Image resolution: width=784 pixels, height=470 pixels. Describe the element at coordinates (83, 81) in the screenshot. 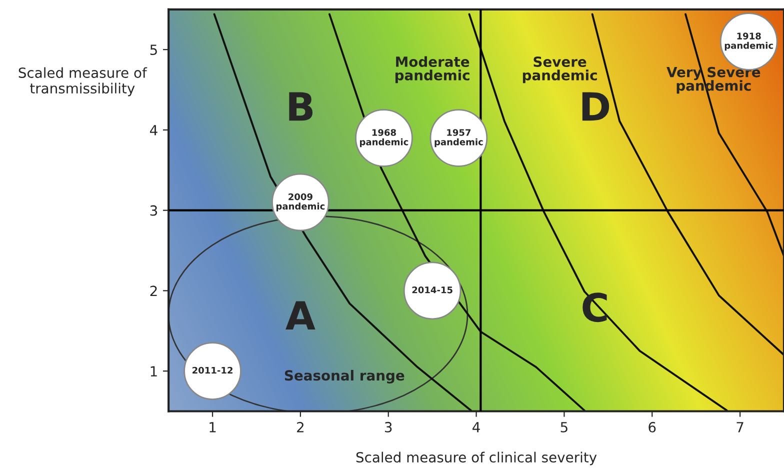

I see `y-axis-title: Scaled measure of transmissibility` at that location.